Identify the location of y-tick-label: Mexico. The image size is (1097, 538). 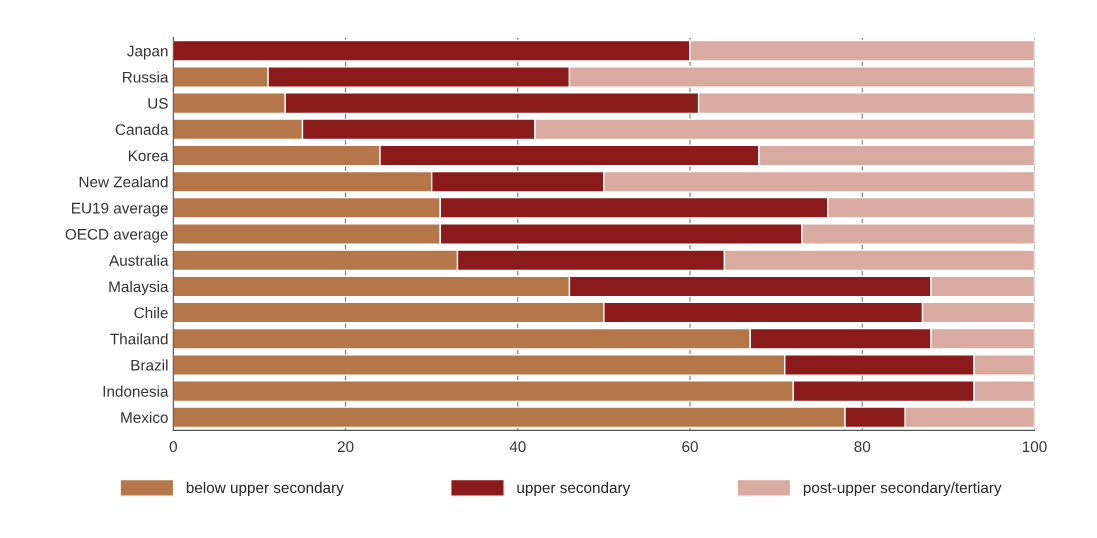
(144, 417).